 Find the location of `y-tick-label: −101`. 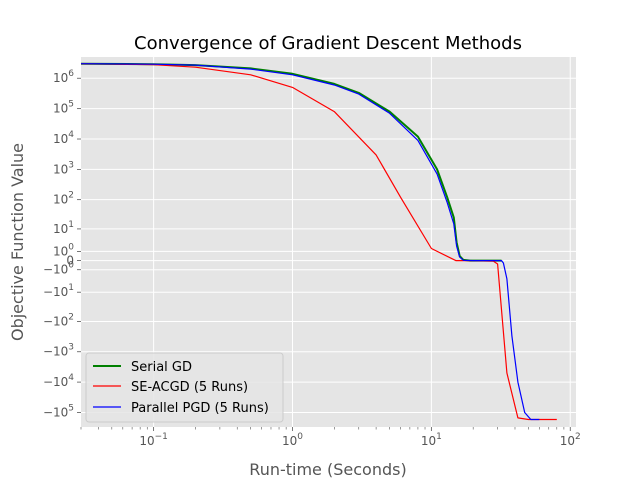

y-tick-label: −101 is located at coordinates (58, 291).